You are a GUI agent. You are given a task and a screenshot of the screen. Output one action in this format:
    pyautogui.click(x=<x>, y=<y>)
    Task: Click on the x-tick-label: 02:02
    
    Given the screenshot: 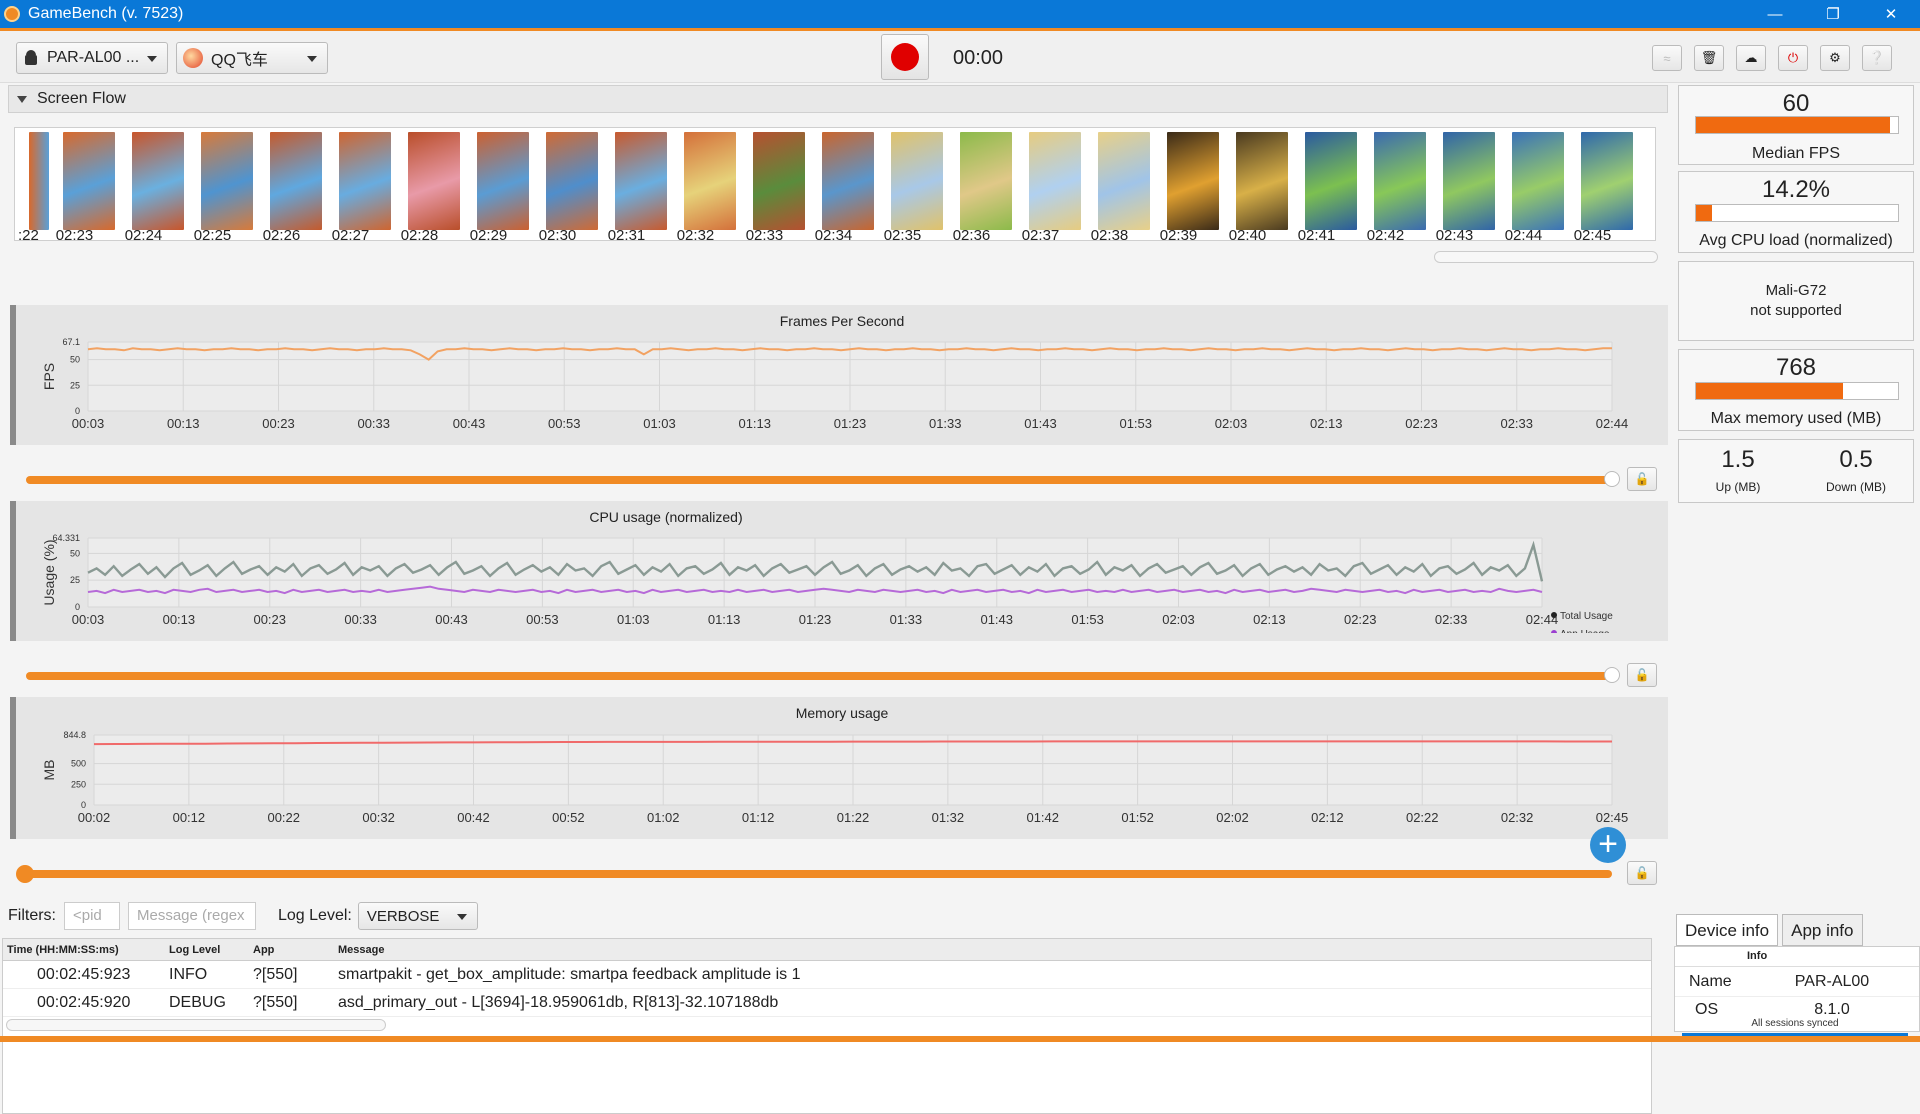 What is the action you would take?
    pyautogui.click(x=1232, y=817)
    